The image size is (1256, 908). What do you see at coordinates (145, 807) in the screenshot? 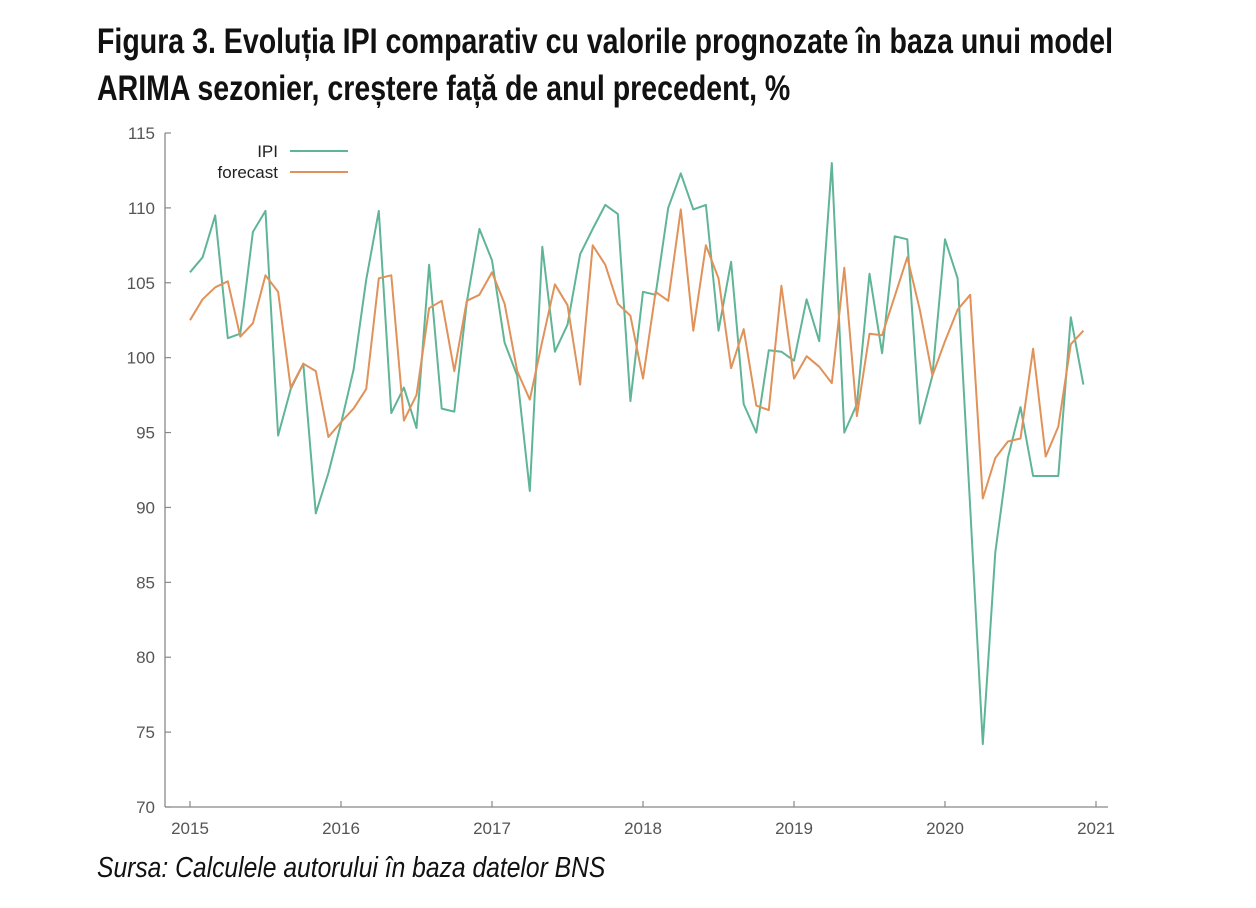
I see `y-tick-label: 70` at bounding box center [145, 807].